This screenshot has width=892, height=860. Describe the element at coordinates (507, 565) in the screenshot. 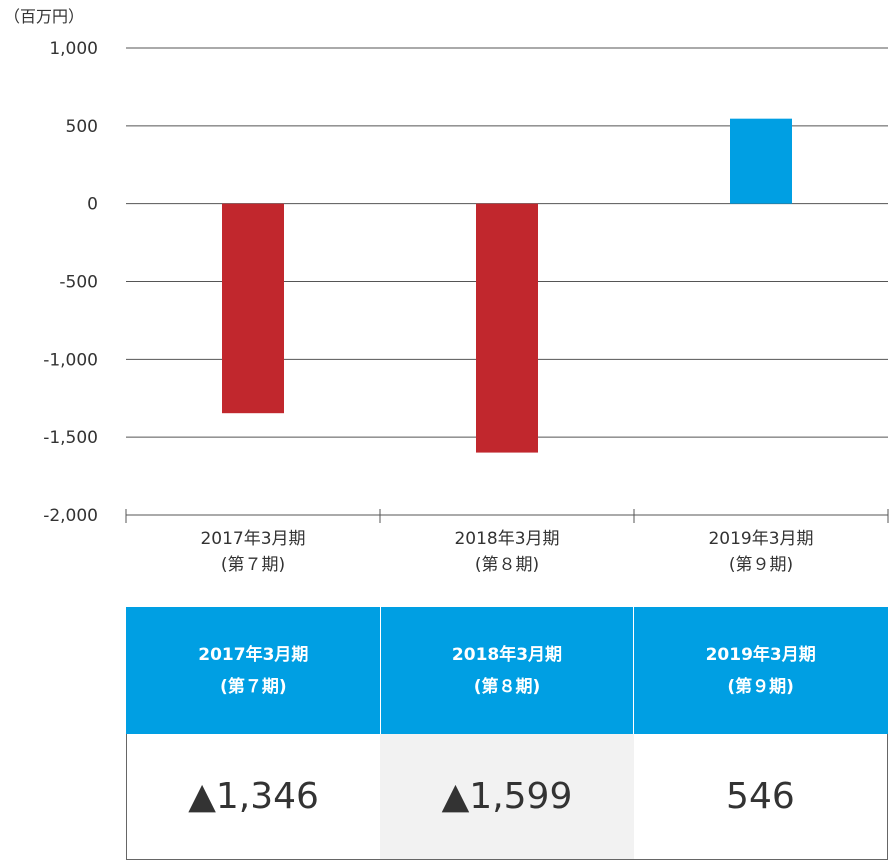

I see `x-category-sublabel: (第８期)` at that location.